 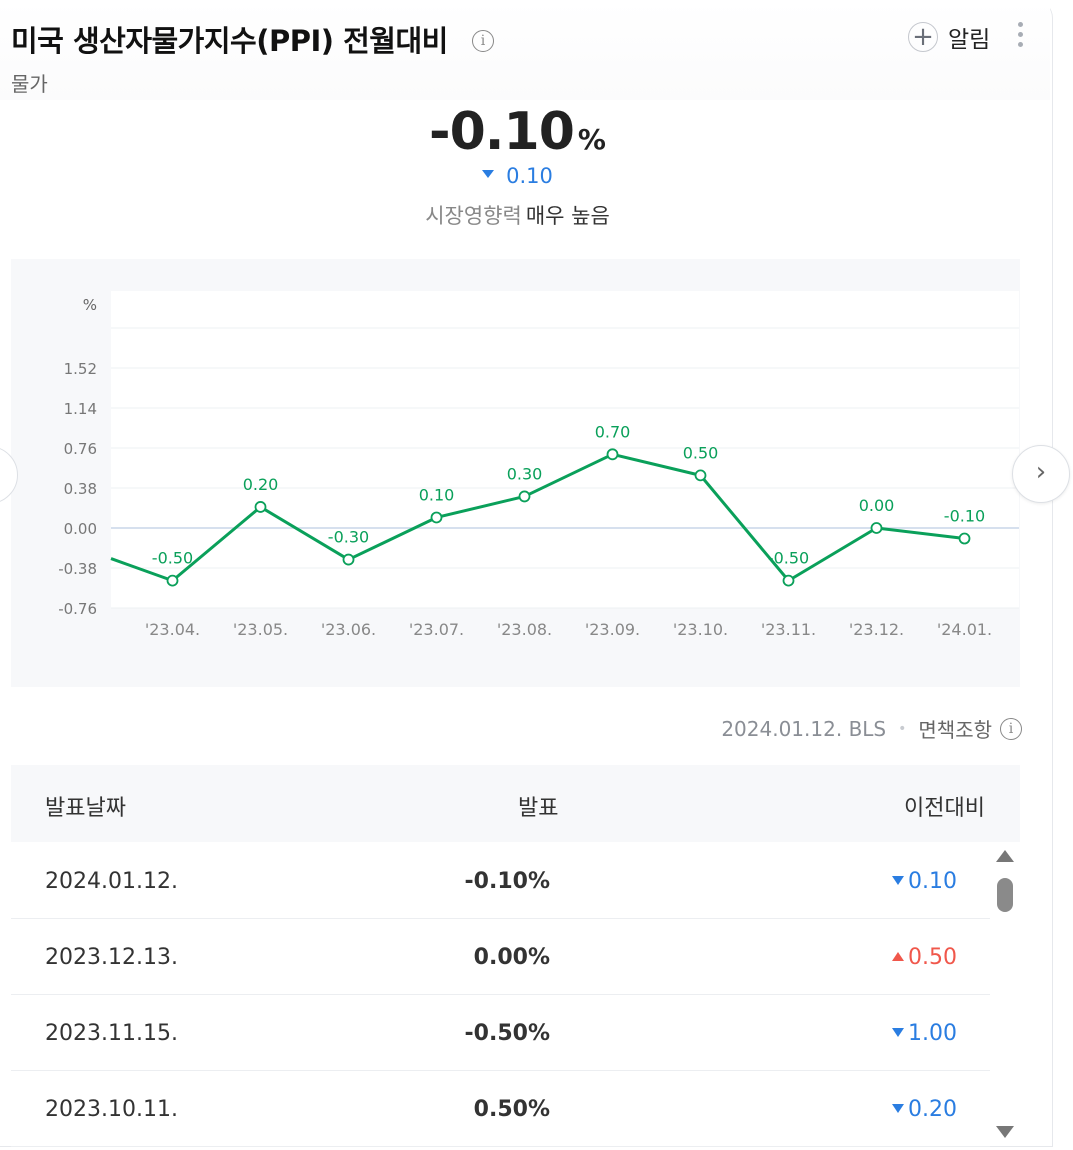 I want to click on y-tick-label: 1.52, so click(x=80, y=369).